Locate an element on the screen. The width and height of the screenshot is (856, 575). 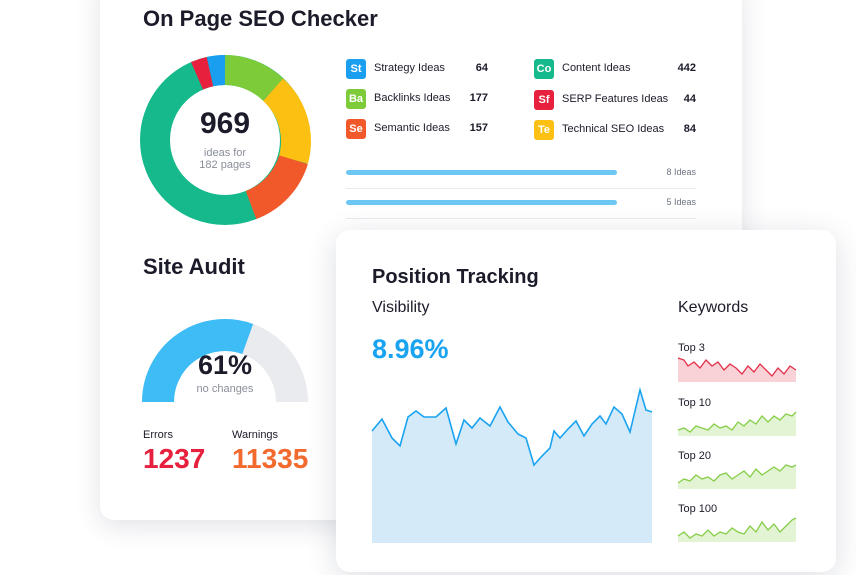
sparkline-top100 is located at coordinates (737, 529).